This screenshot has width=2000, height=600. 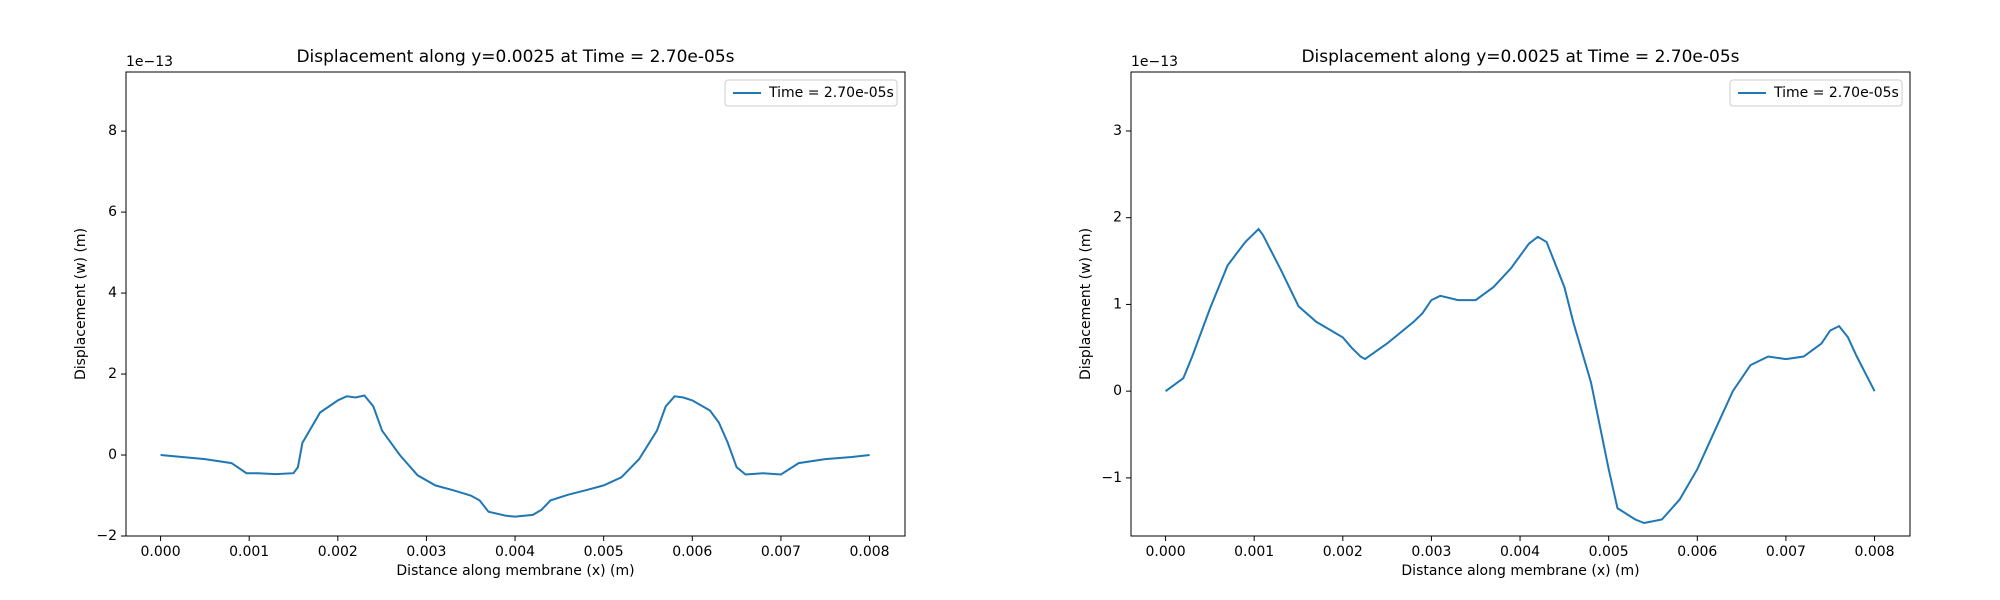 I want to click on y-tick-label: 4, so click(x=112, y=293).